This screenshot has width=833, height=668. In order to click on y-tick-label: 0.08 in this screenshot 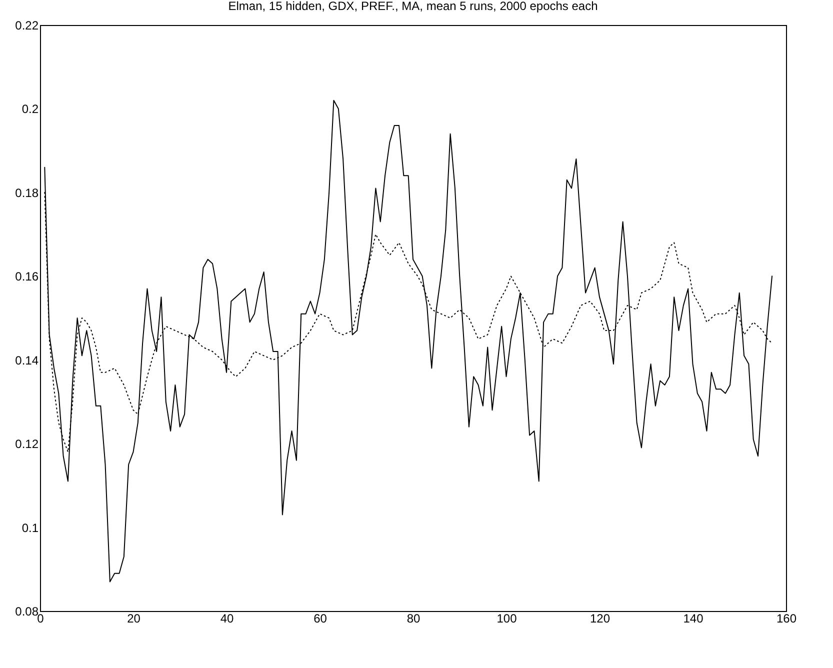, I will do `click(27, 611)`.